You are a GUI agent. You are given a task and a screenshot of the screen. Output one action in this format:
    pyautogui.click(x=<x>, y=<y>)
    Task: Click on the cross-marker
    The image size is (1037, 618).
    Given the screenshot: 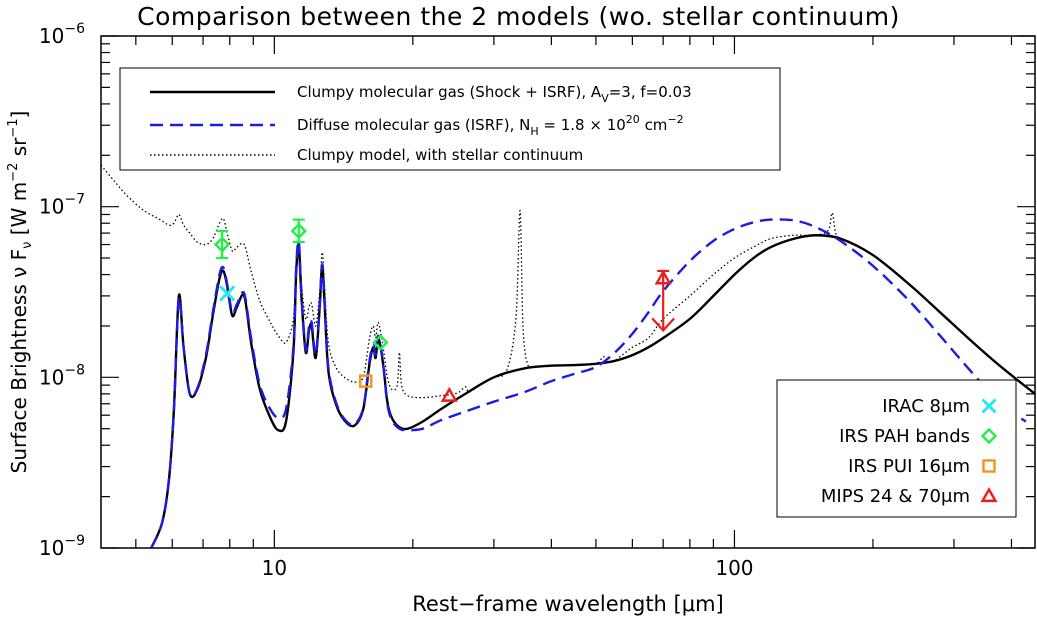 What is the action you would take?
    pyautogui.click(x=227, y=293)
    